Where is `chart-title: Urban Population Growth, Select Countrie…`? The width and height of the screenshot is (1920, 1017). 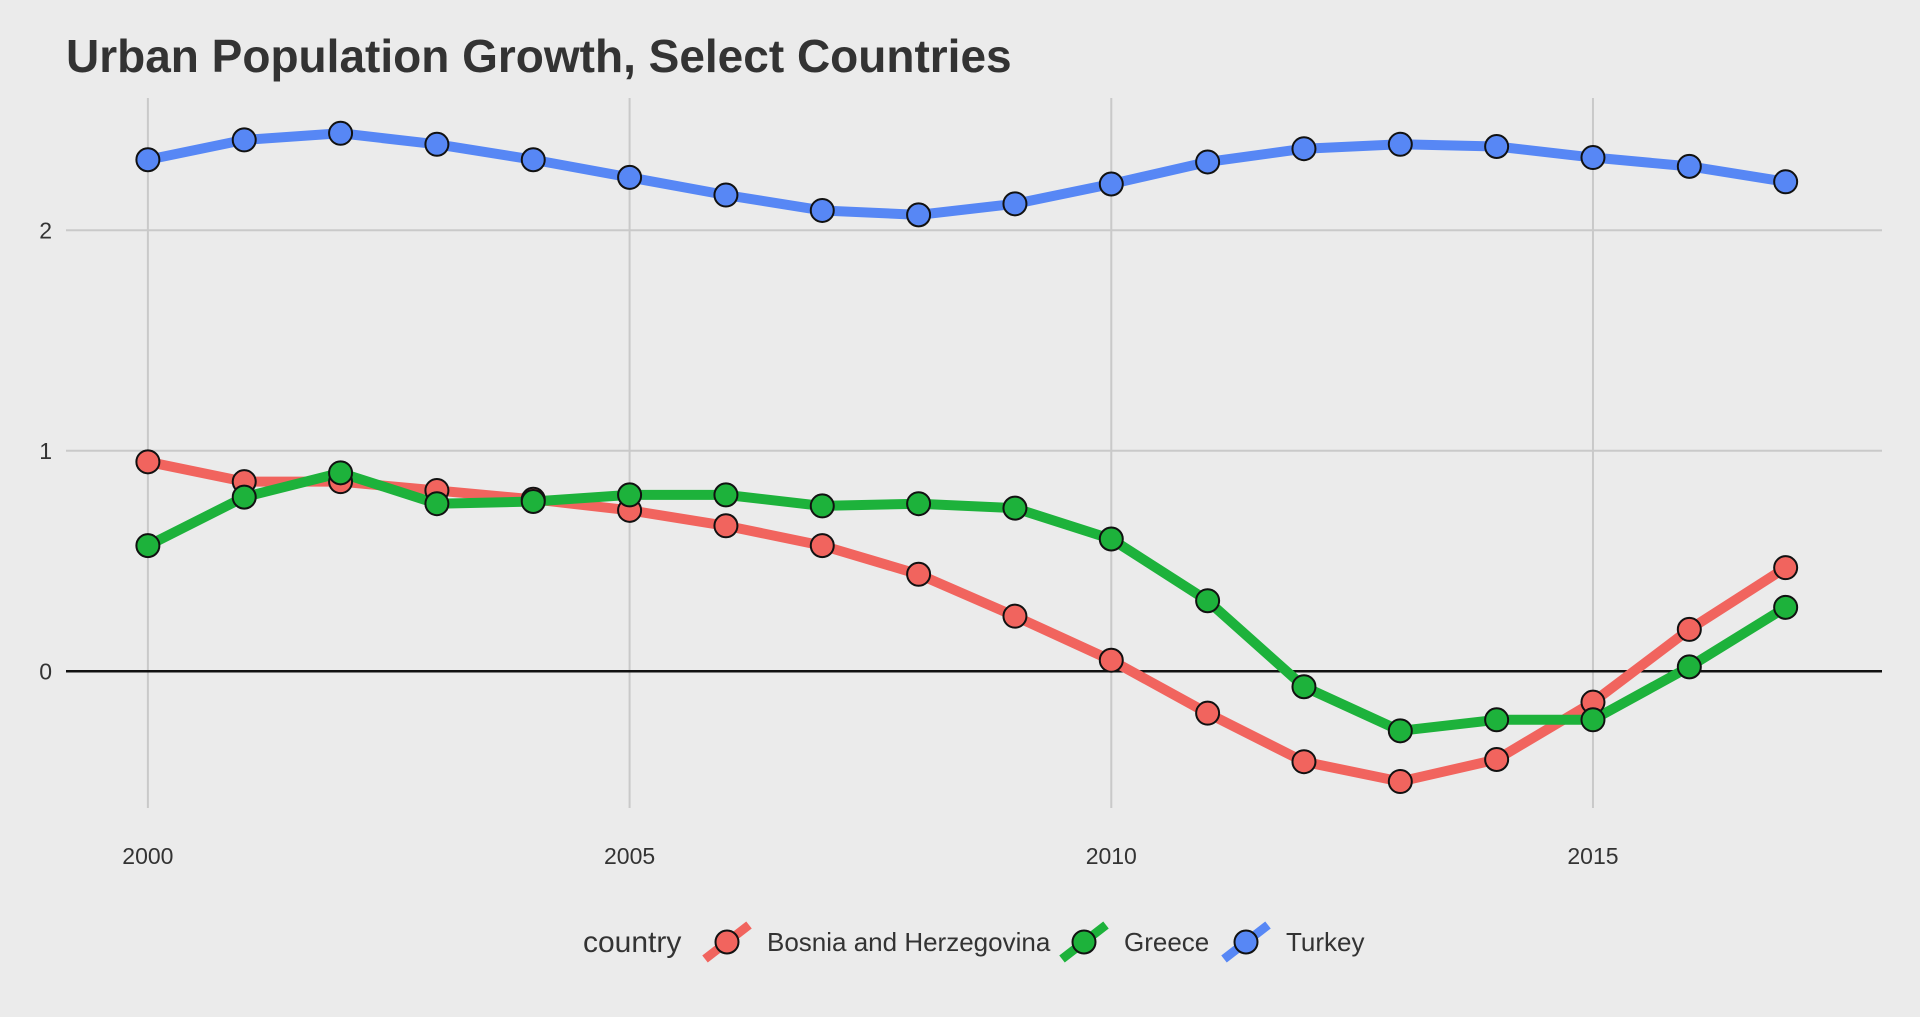 chart-title: Urban Population Growth, Select Countrie… is located at coordinates (539, 56).